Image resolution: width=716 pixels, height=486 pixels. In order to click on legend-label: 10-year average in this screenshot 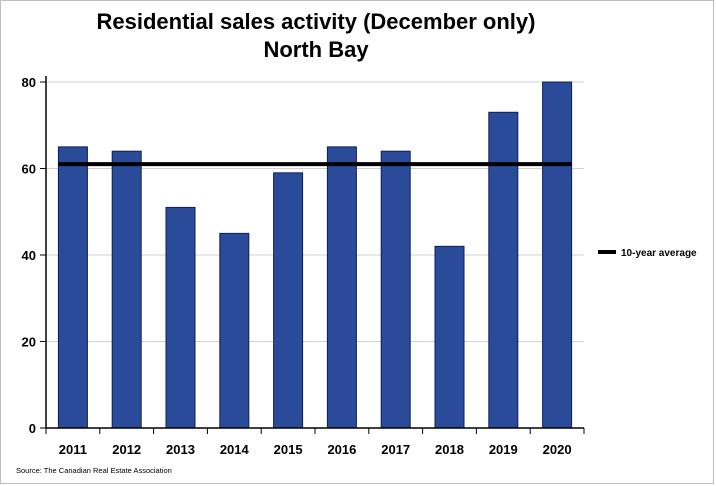, I will do `click(659, 253)`.